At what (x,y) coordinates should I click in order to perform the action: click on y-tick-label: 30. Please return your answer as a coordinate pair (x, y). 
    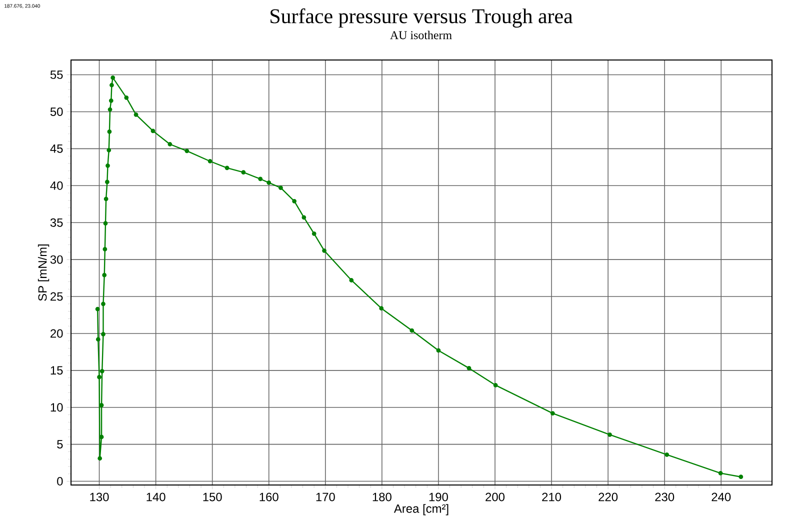
    Looking at the image, I should click on (56, 259).